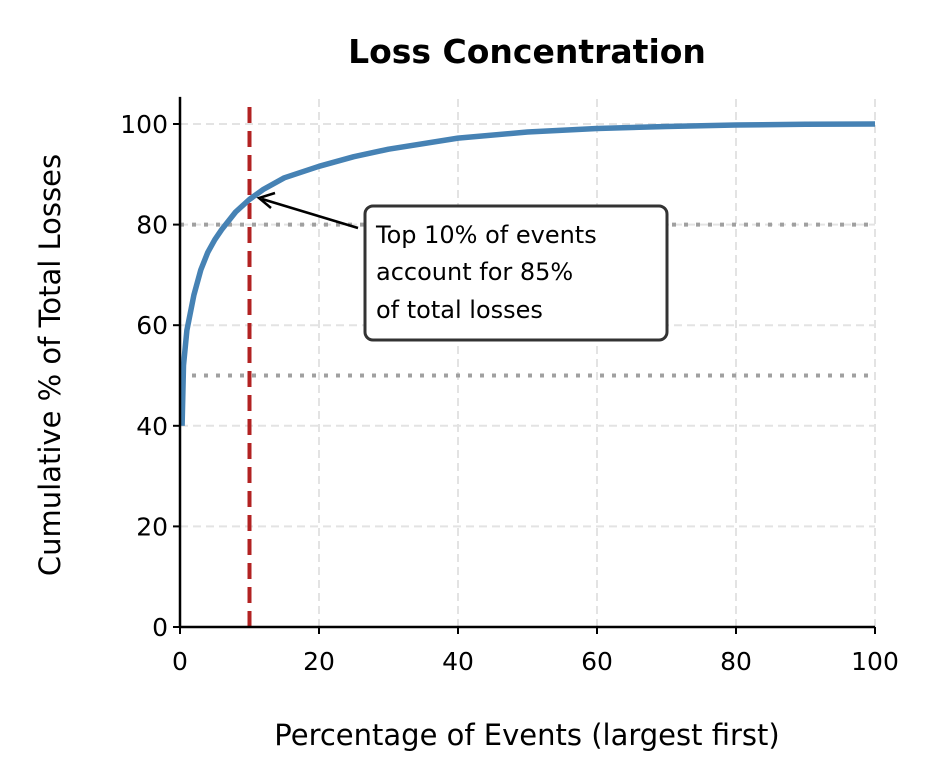  I want to click on annotation-arrow-head, so click(266, 200).